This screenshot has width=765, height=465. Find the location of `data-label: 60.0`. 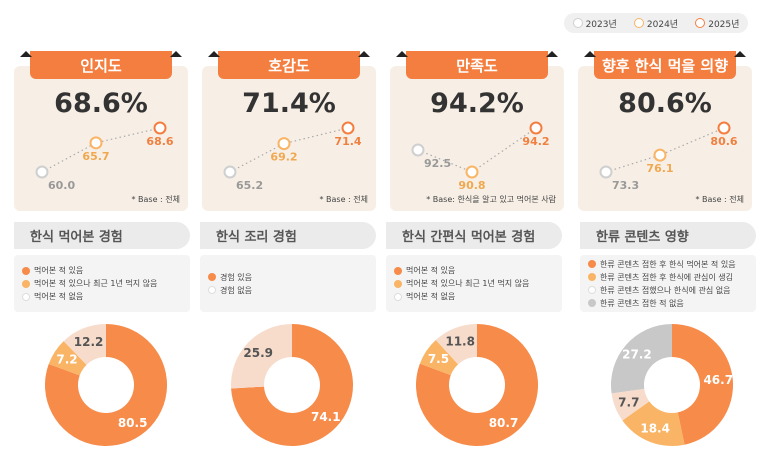

data-label: 60.0 is located at coordinates (61, 185).